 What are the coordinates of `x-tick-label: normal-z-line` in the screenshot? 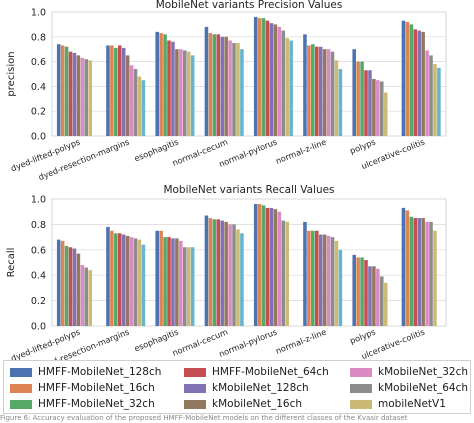 It's located at (301, 151).